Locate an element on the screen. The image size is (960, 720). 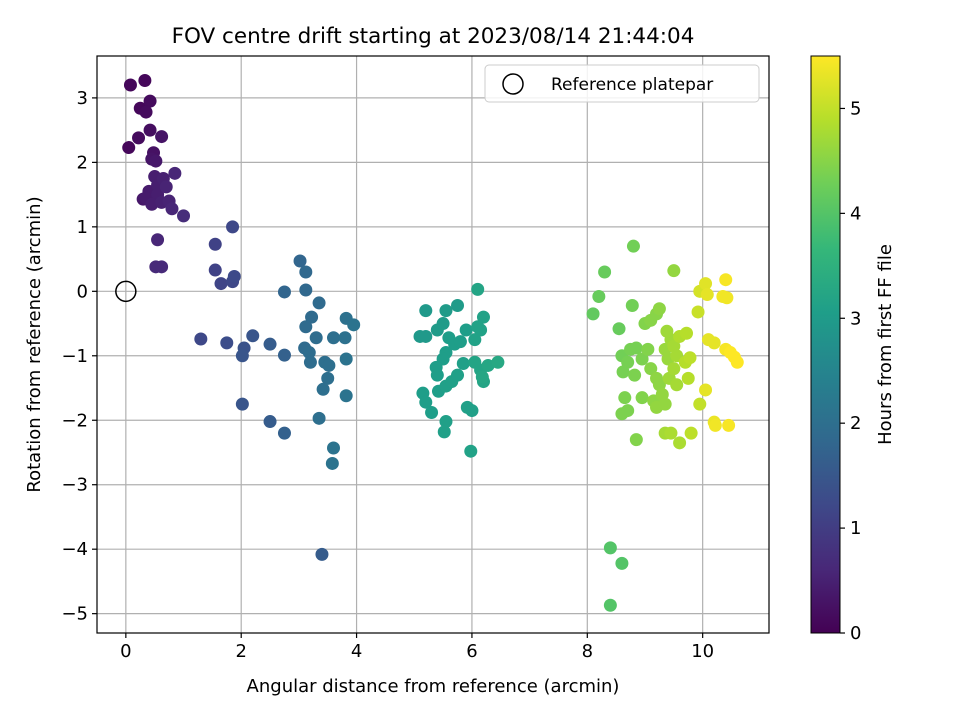
y-tick-label: −5 is located at coordinates (74, 614).